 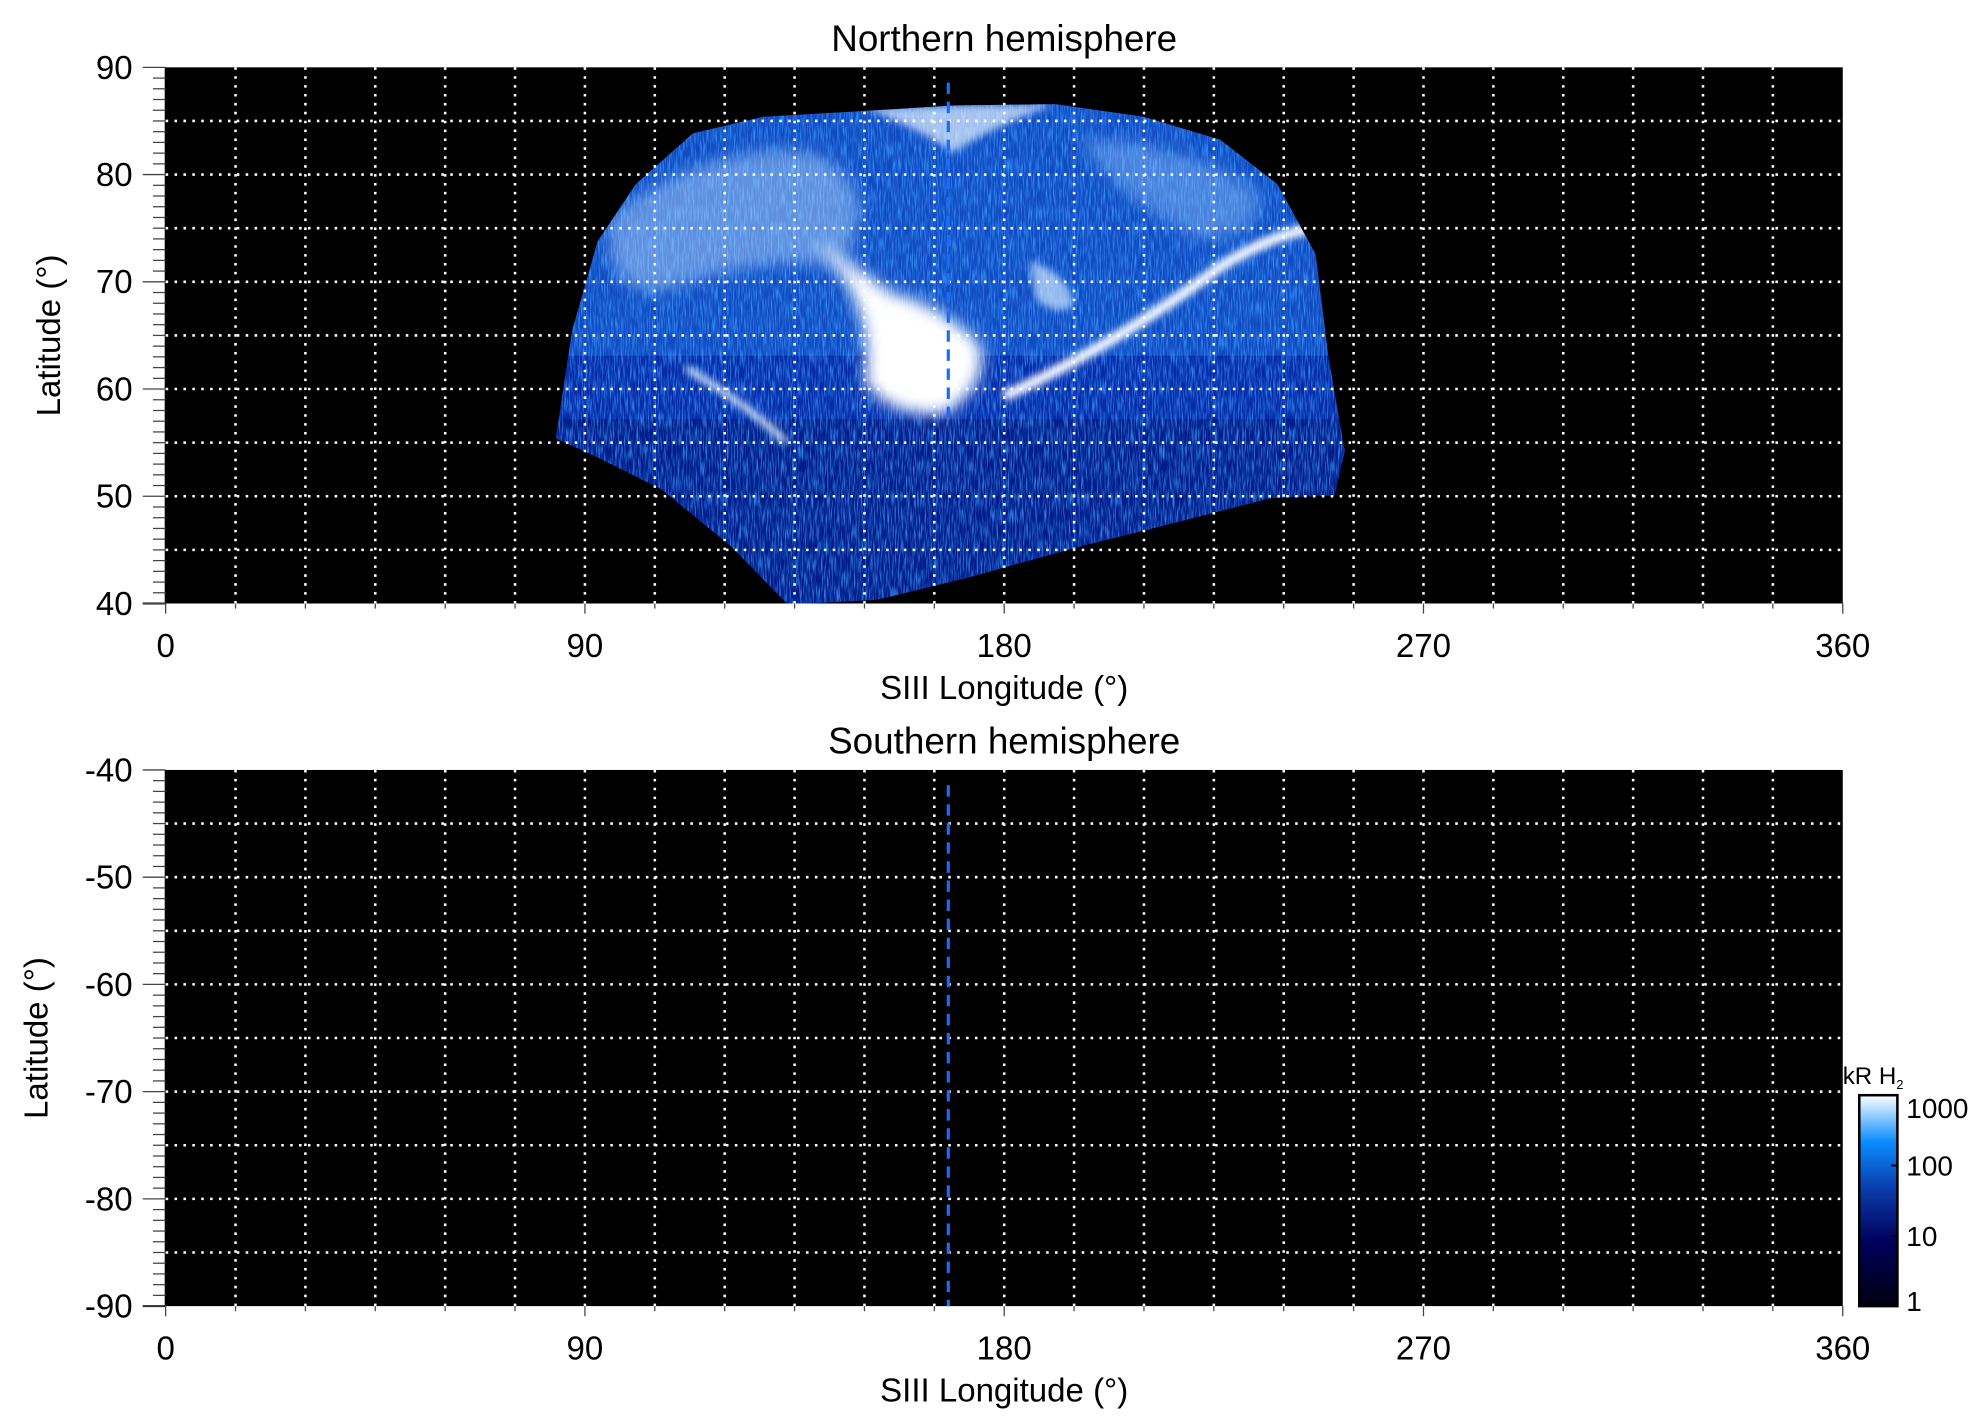 I want to click on y-tick-label: 50, so click(x=114, y=496).